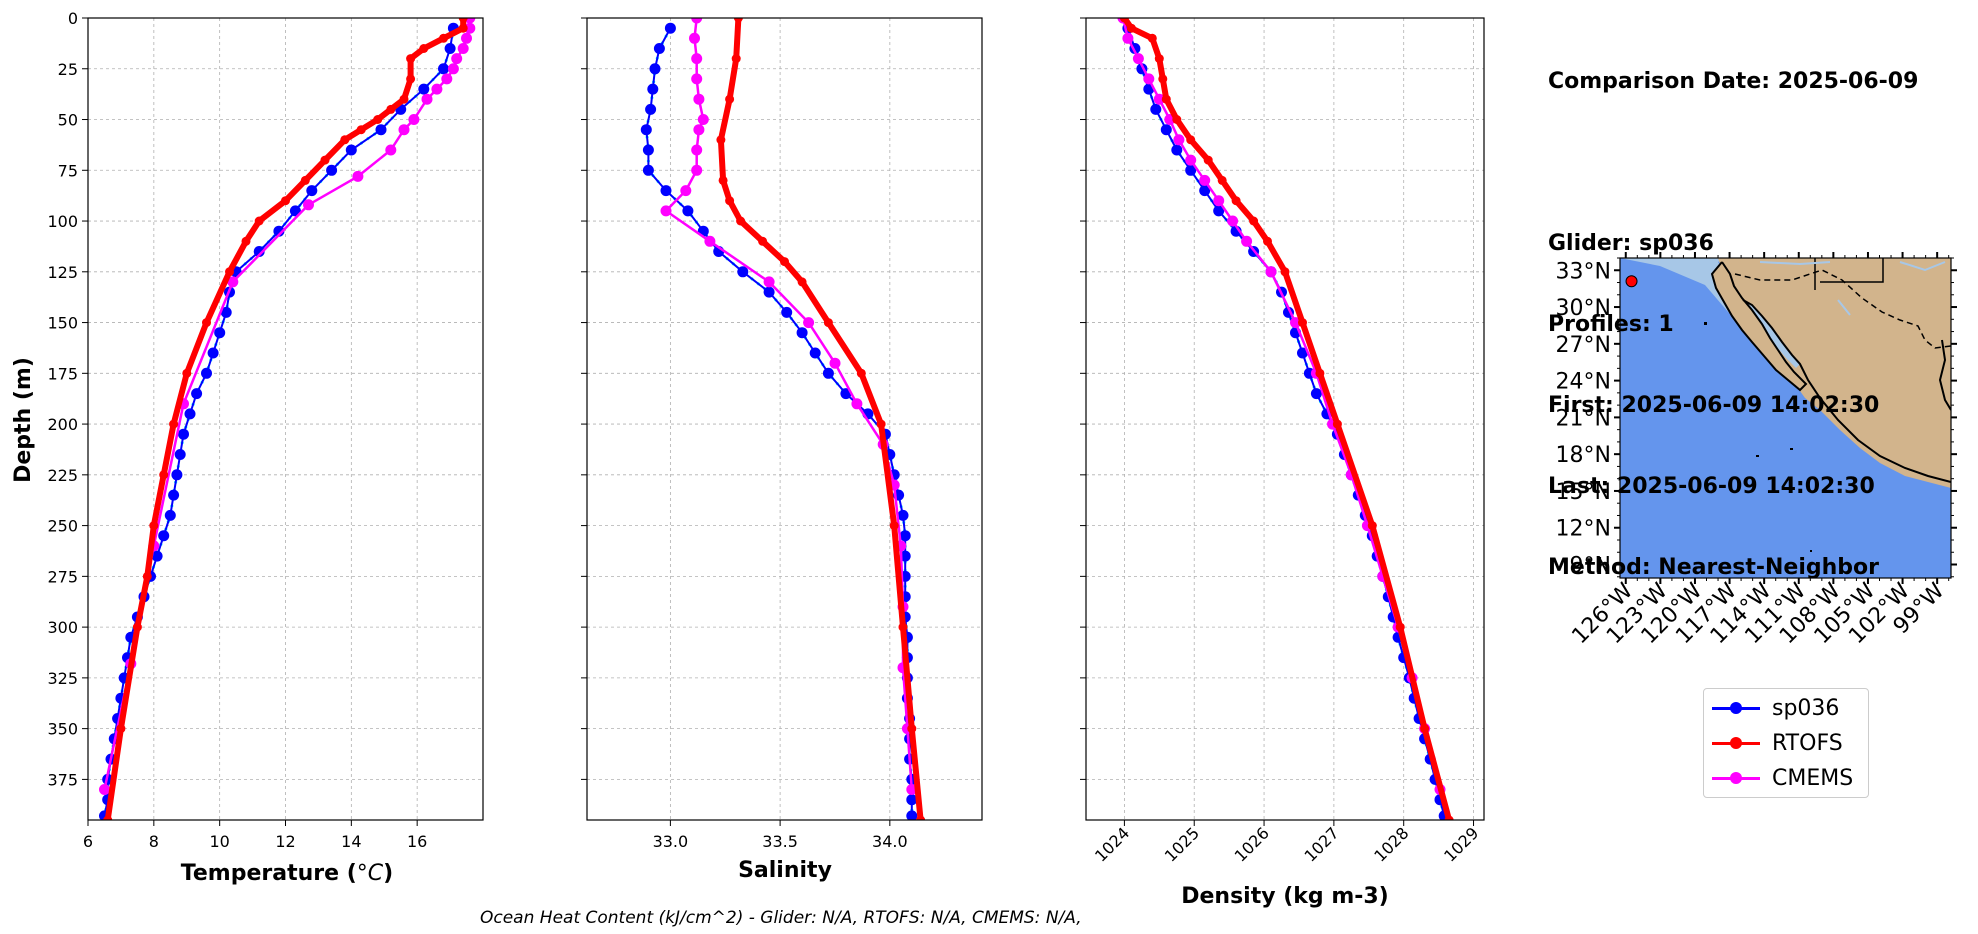 The width and height of the screenshot is (1978, 934). Describe the element at coordinates (62, 373) in the screenshot. I see `y-tick-label: 175` at that location.